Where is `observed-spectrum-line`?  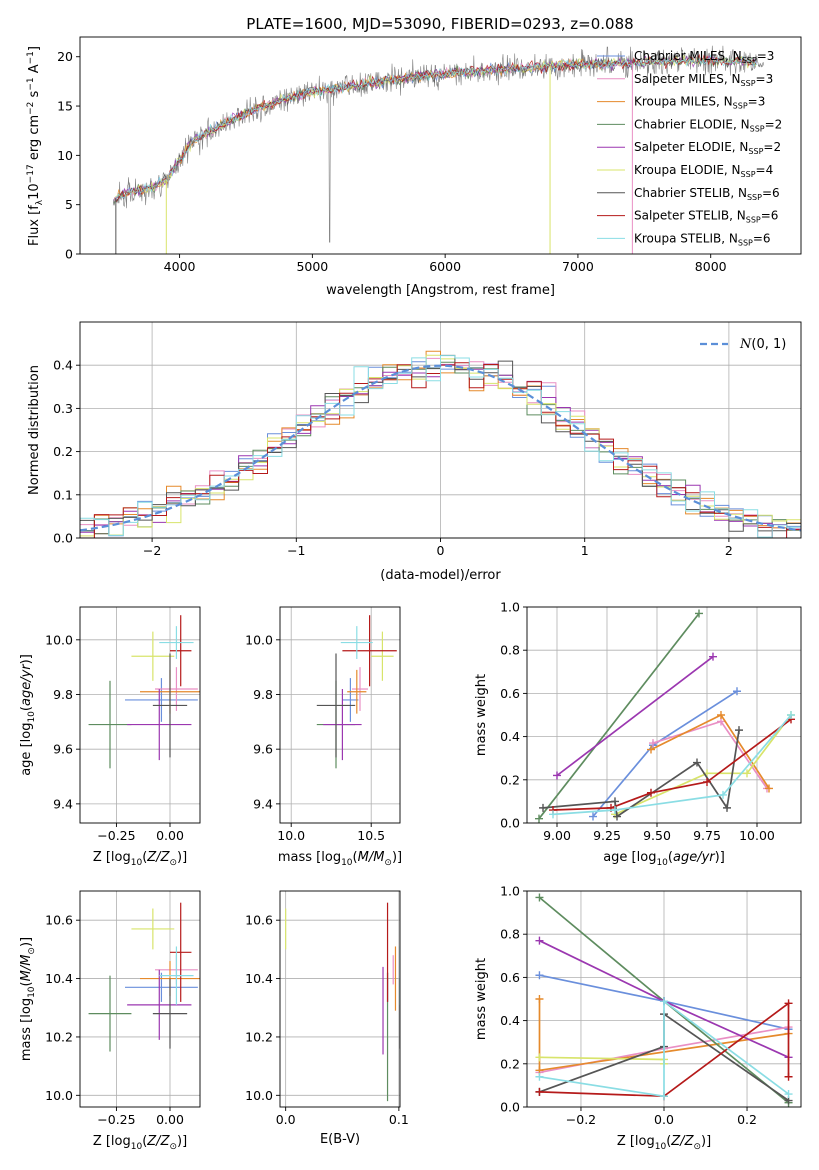 observed-spectrum-line is located at coordinates (438, 144).